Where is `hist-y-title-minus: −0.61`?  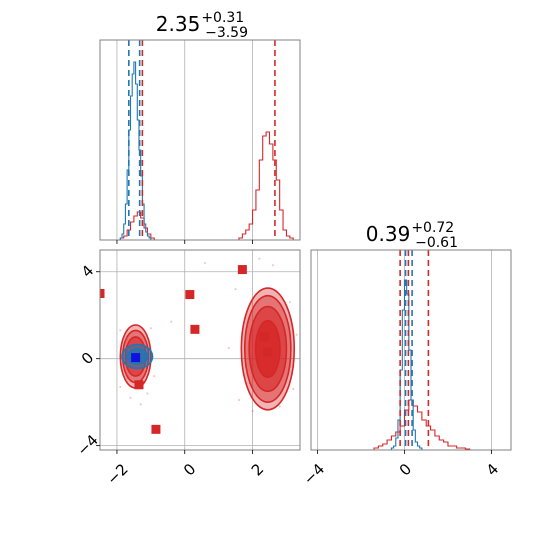
hist-y-title-minus: −0.61 is located at coordinates (436, 243).